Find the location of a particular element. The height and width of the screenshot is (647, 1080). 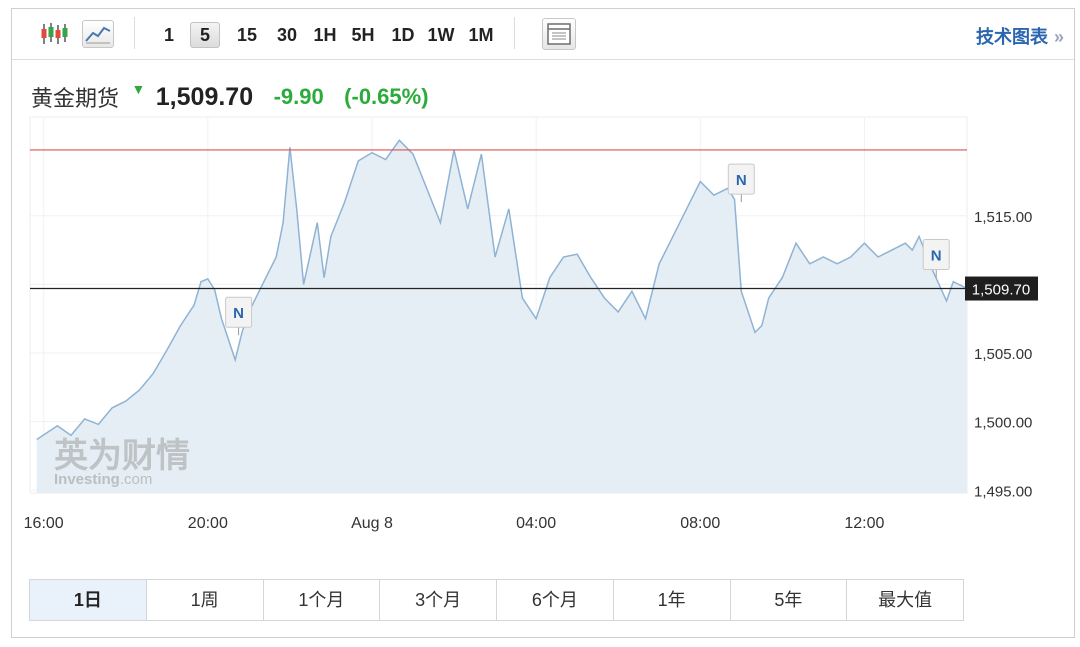

x-tick-label: 16:00 is located at coordinates (44, 523).